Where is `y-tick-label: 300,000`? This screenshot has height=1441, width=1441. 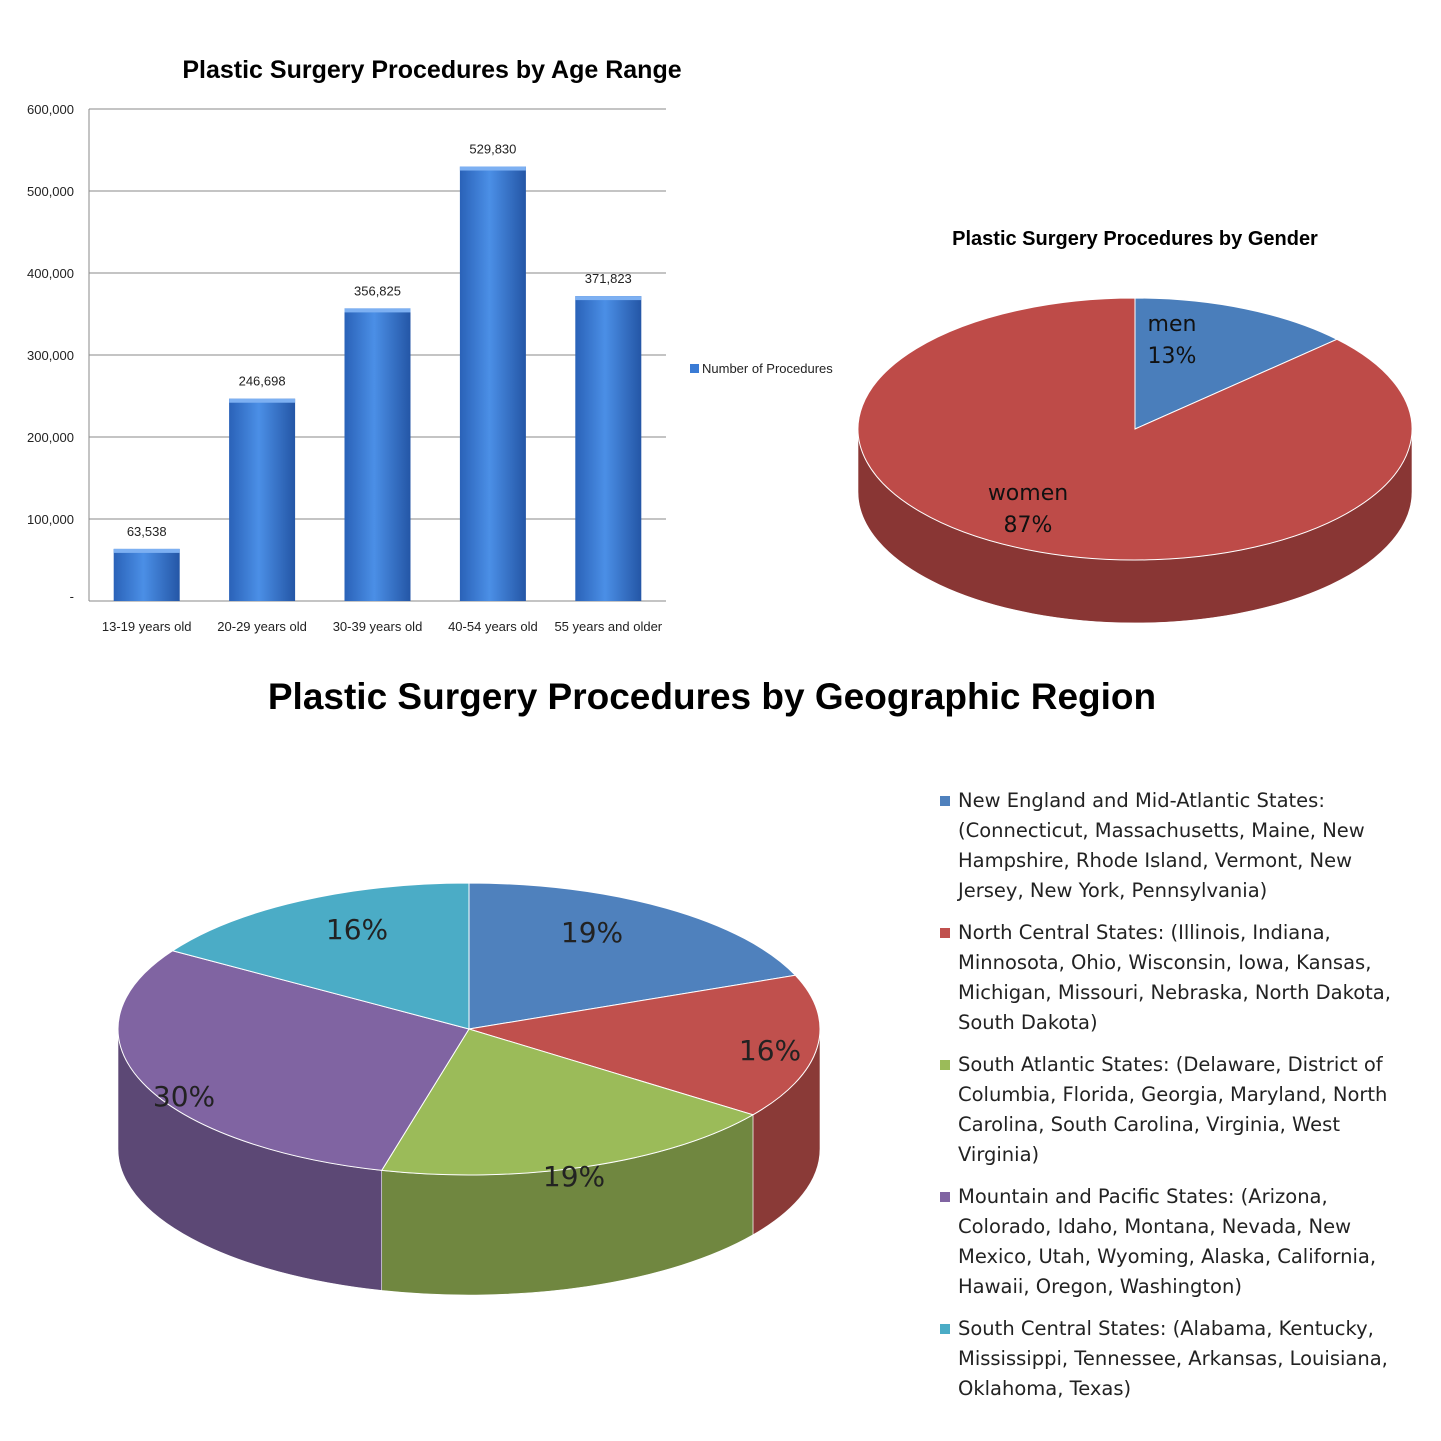
y-tick-label: 300,000 is located at coordinates (50, 355).